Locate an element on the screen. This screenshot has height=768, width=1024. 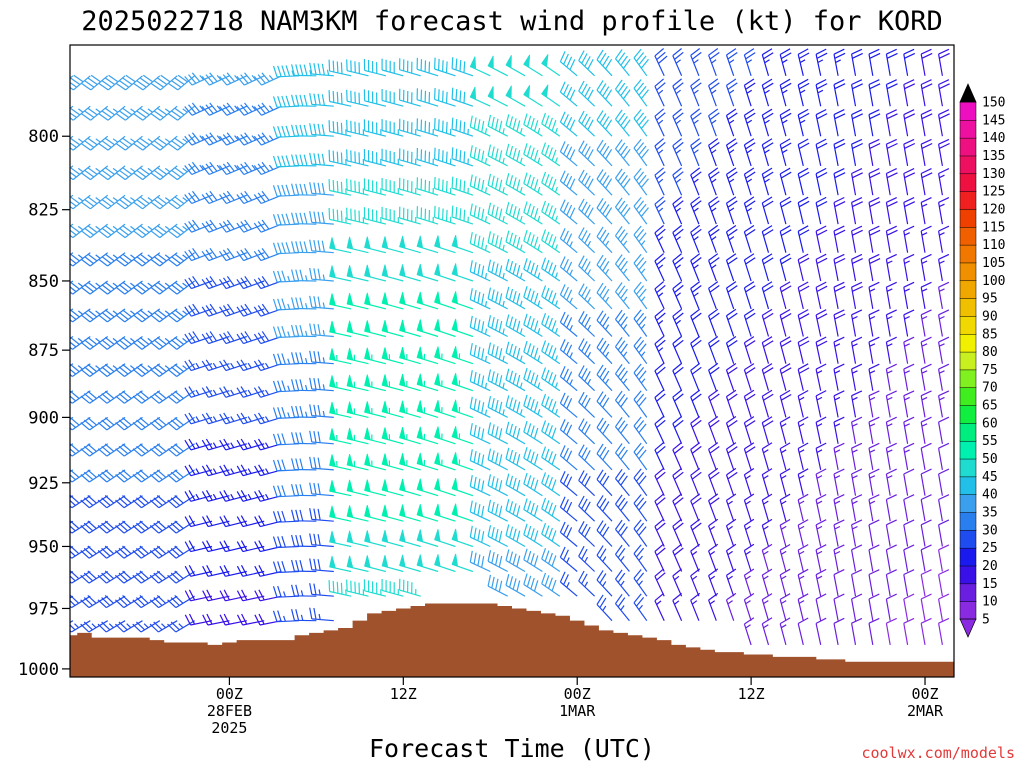
colorbar-bin is located at coordinates (968, 521).